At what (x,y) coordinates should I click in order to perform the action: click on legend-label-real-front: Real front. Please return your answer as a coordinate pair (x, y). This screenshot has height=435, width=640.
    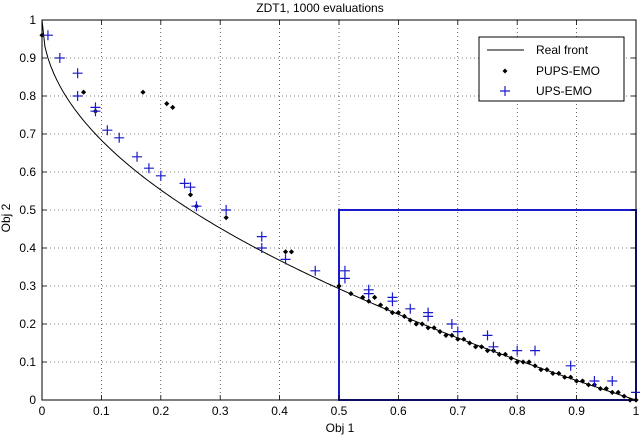
    Looking at the image, I should click on (562, 50).